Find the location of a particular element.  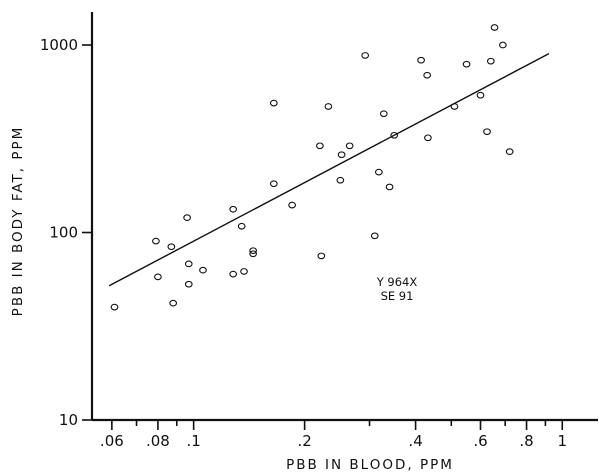

x-tick-label: .4 is located at coordinates (415, 441).